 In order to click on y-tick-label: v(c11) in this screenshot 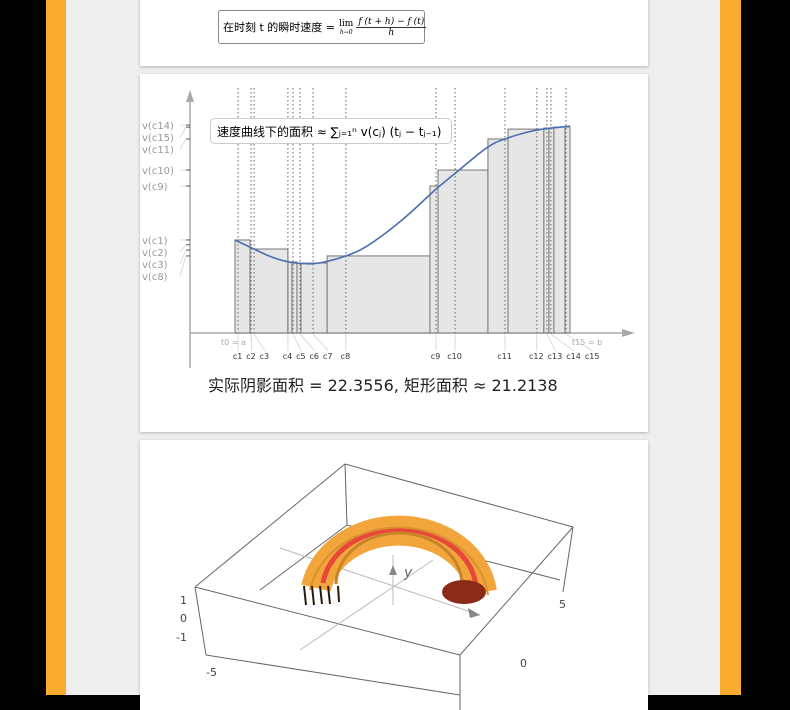, I will do `click(158, 150)`.